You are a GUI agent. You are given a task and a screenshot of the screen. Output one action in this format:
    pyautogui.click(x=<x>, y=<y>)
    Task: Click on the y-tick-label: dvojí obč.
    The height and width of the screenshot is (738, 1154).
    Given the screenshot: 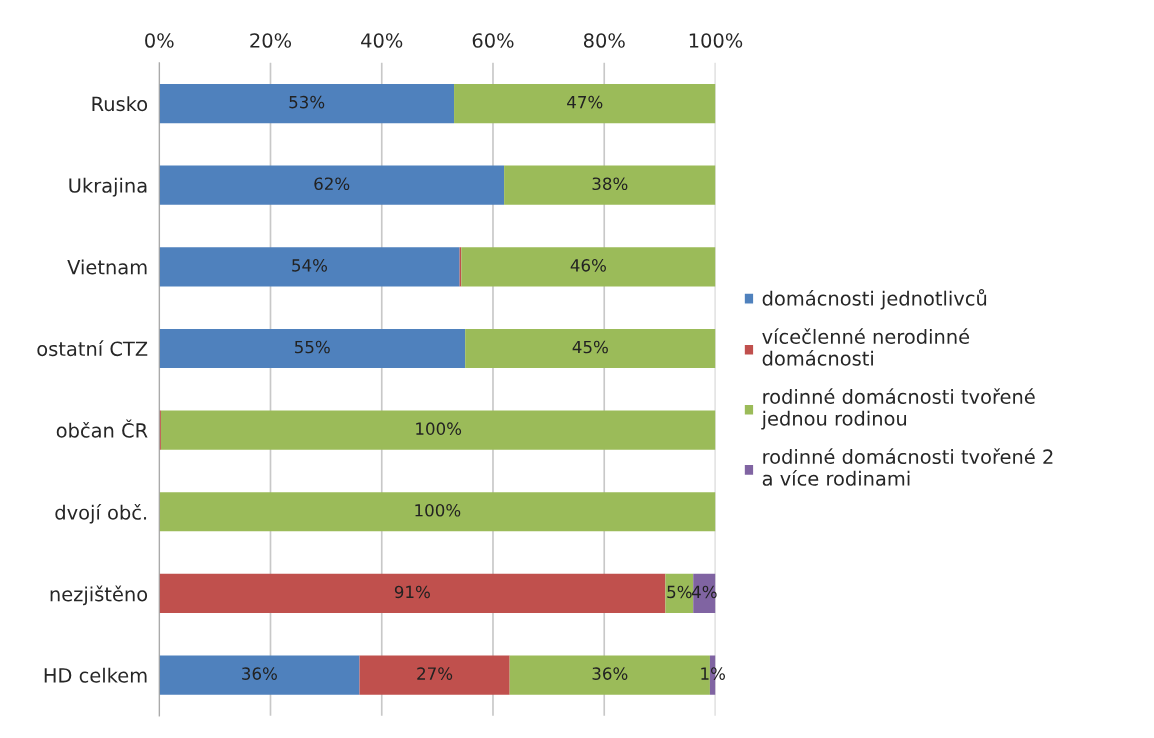 What is the action you would take?
    pyautogui.click(x=101, y=513)
    